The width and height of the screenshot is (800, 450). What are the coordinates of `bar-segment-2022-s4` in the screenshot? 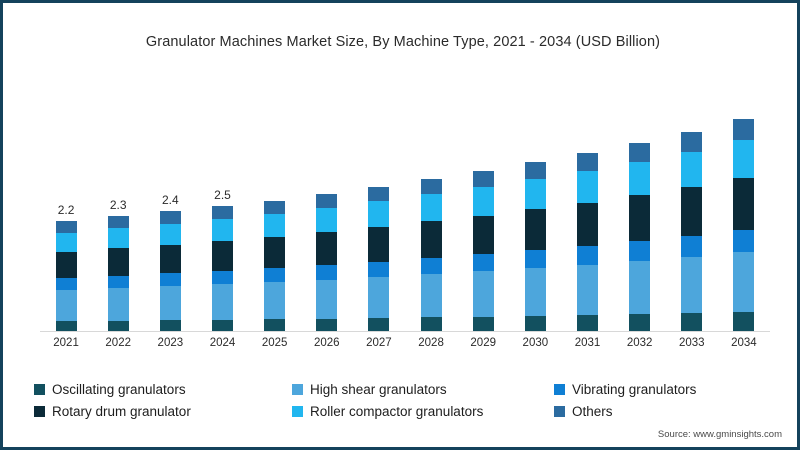 It's located at (118, 238).